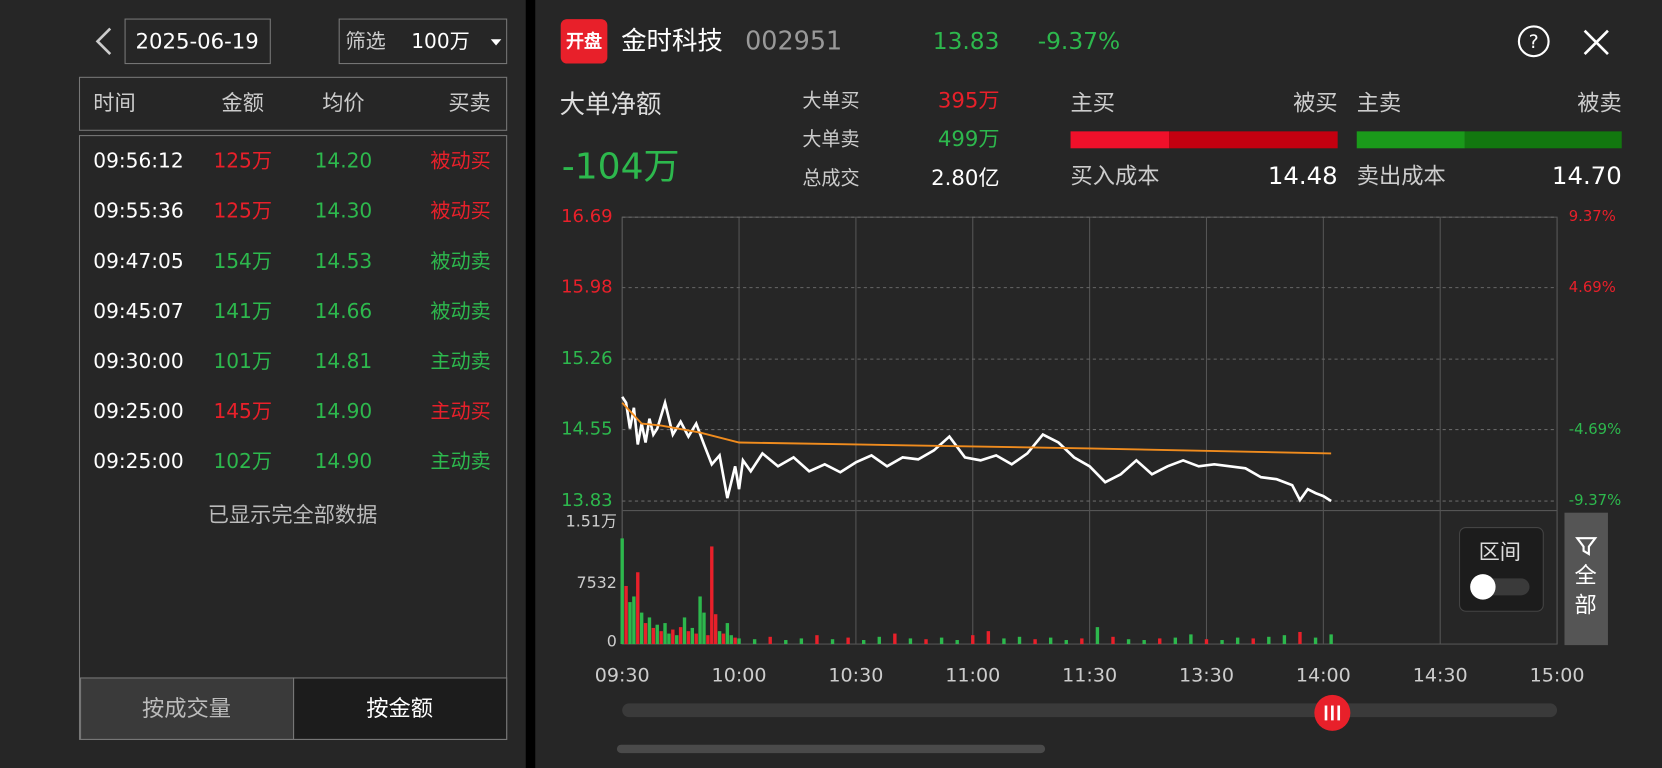 This screenshot has width=1662, height=768. Describe the element at coordinates (344, 311) in the screenshot. I see `table-cell: 14.66` at that location.